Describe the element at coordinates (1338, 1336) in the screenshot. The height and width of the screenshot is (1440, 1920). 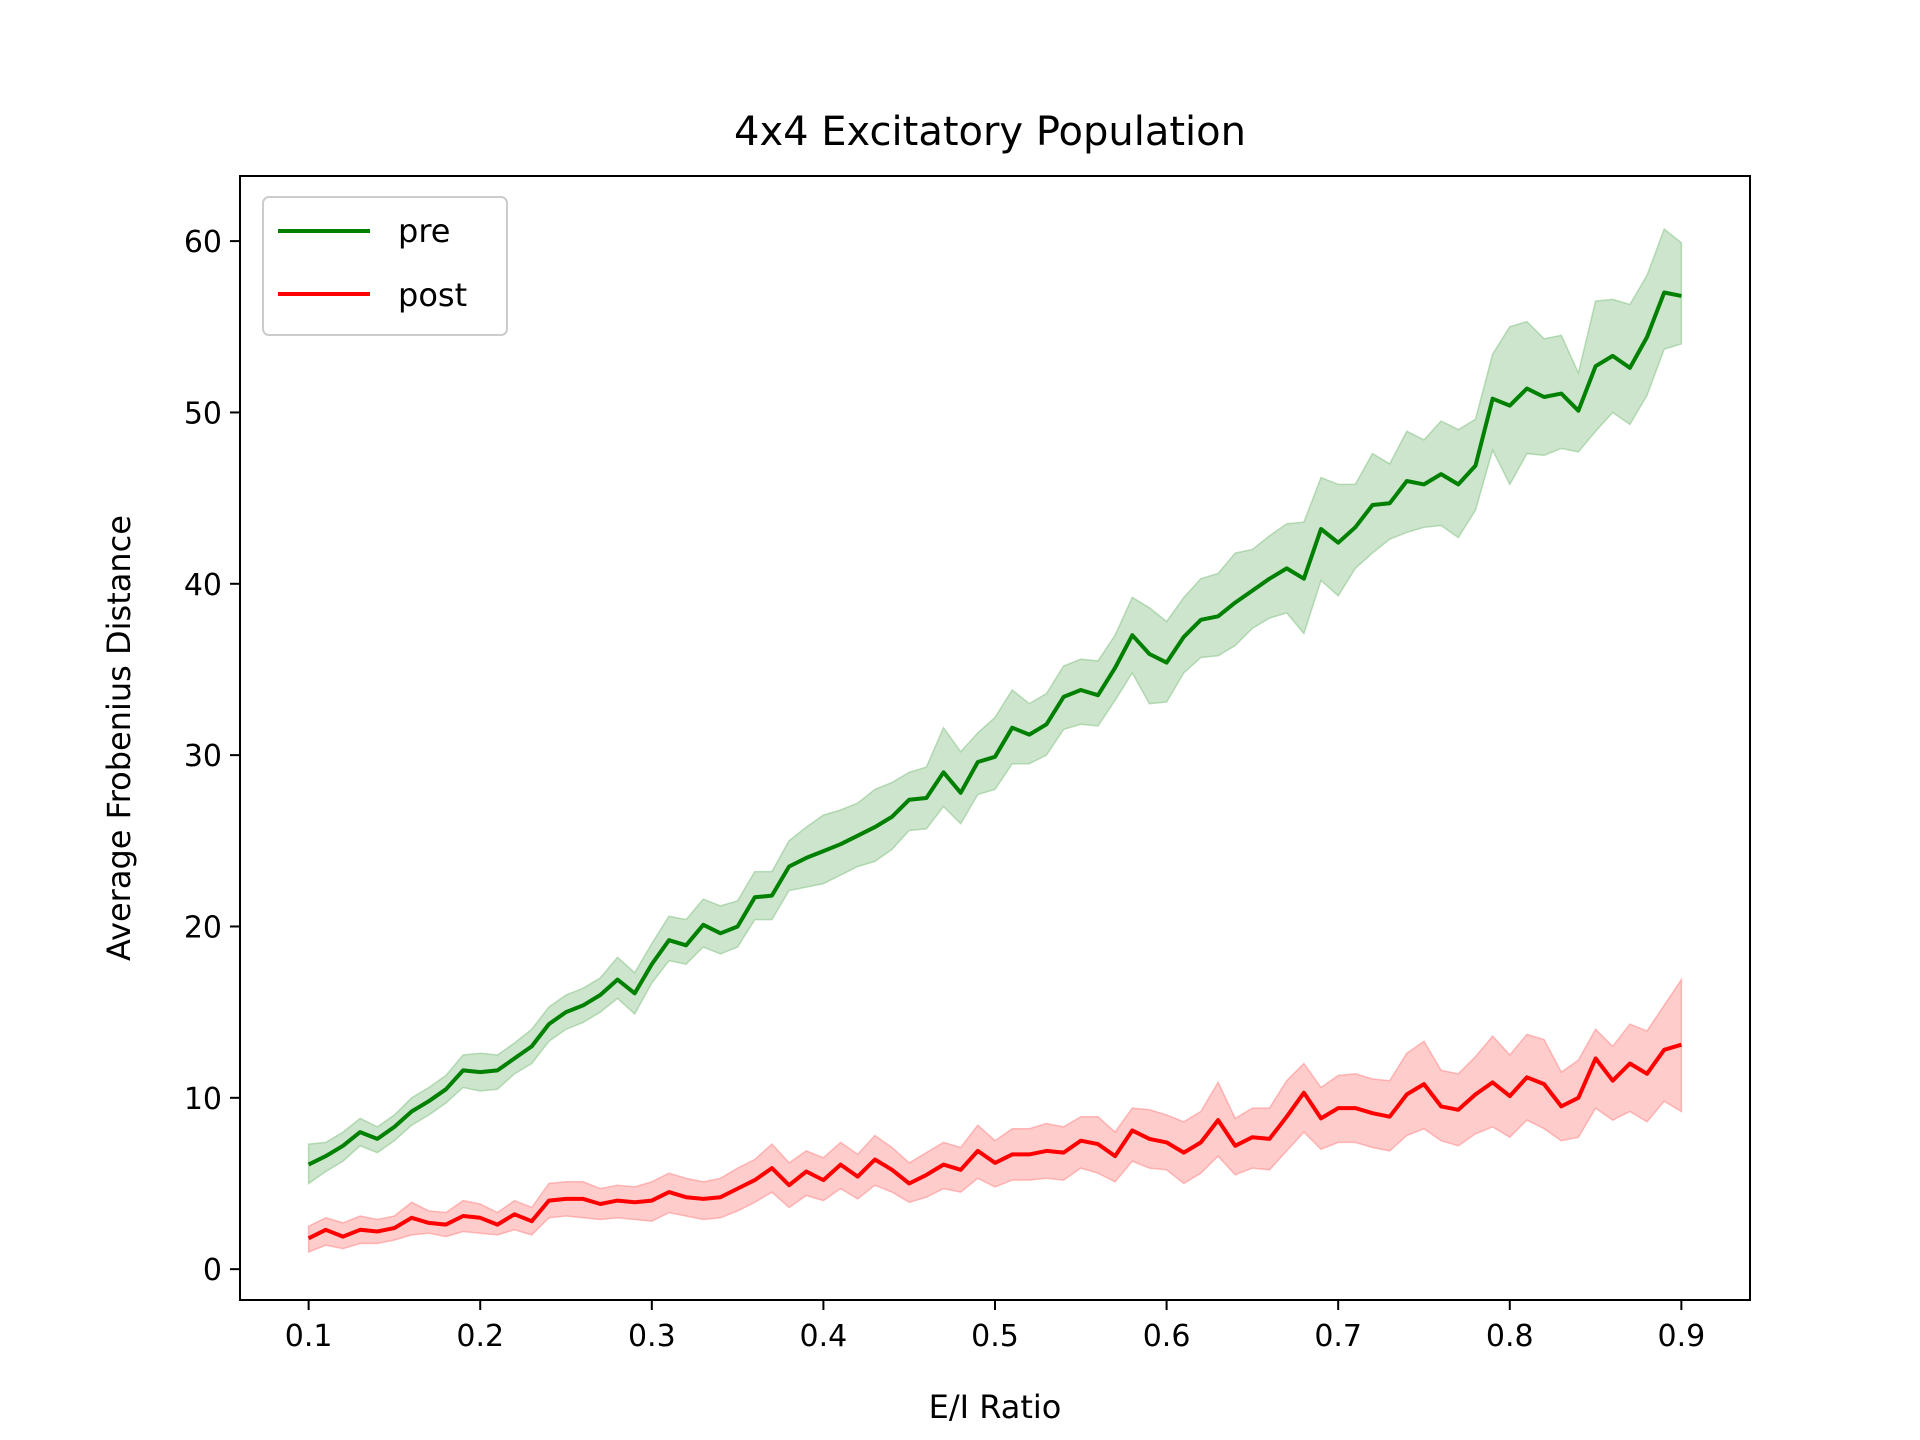
I see `x-tick-label: 0.7` at that location.